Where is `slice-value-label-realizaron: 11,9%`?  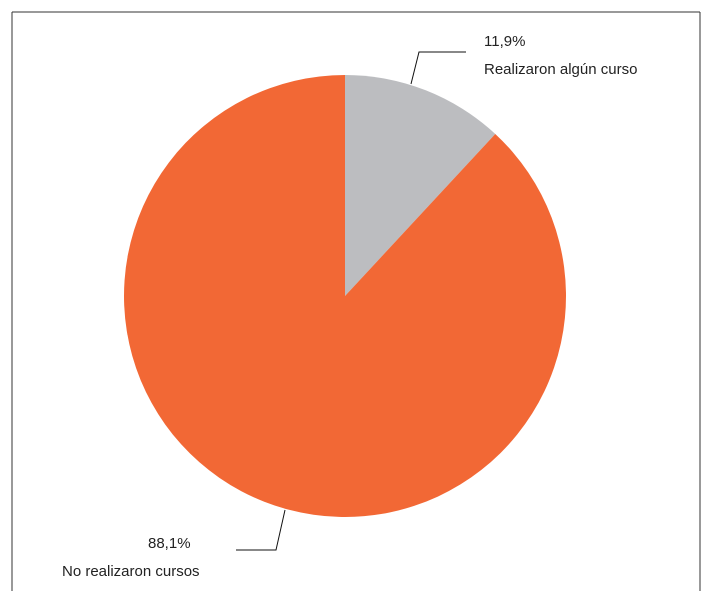
slice-value-label-realizaron: 11,9% is located at coordinates (504, 41).